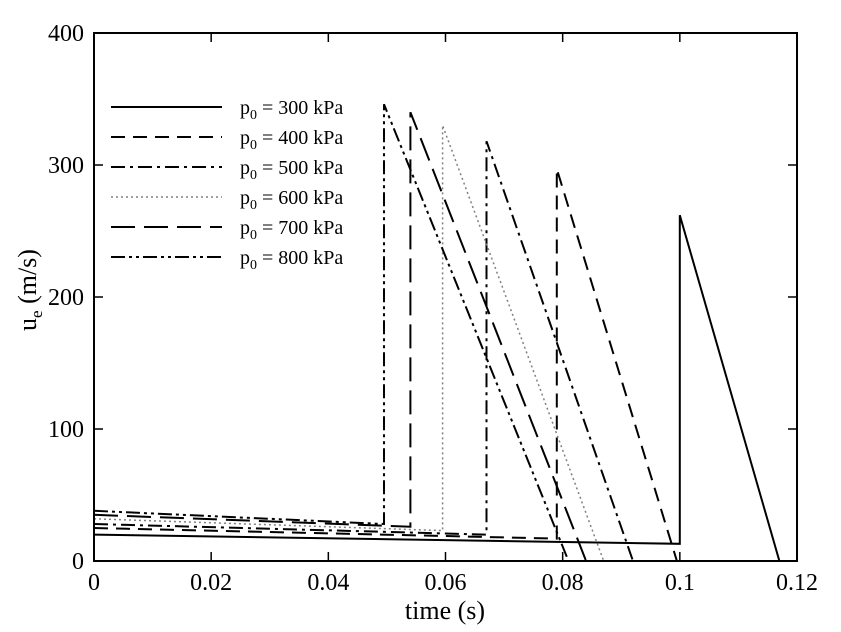  Describe the element at coordinates (291, 110) in the screenshot. I see `legend-label: p0 = 300 kPa` at that location.